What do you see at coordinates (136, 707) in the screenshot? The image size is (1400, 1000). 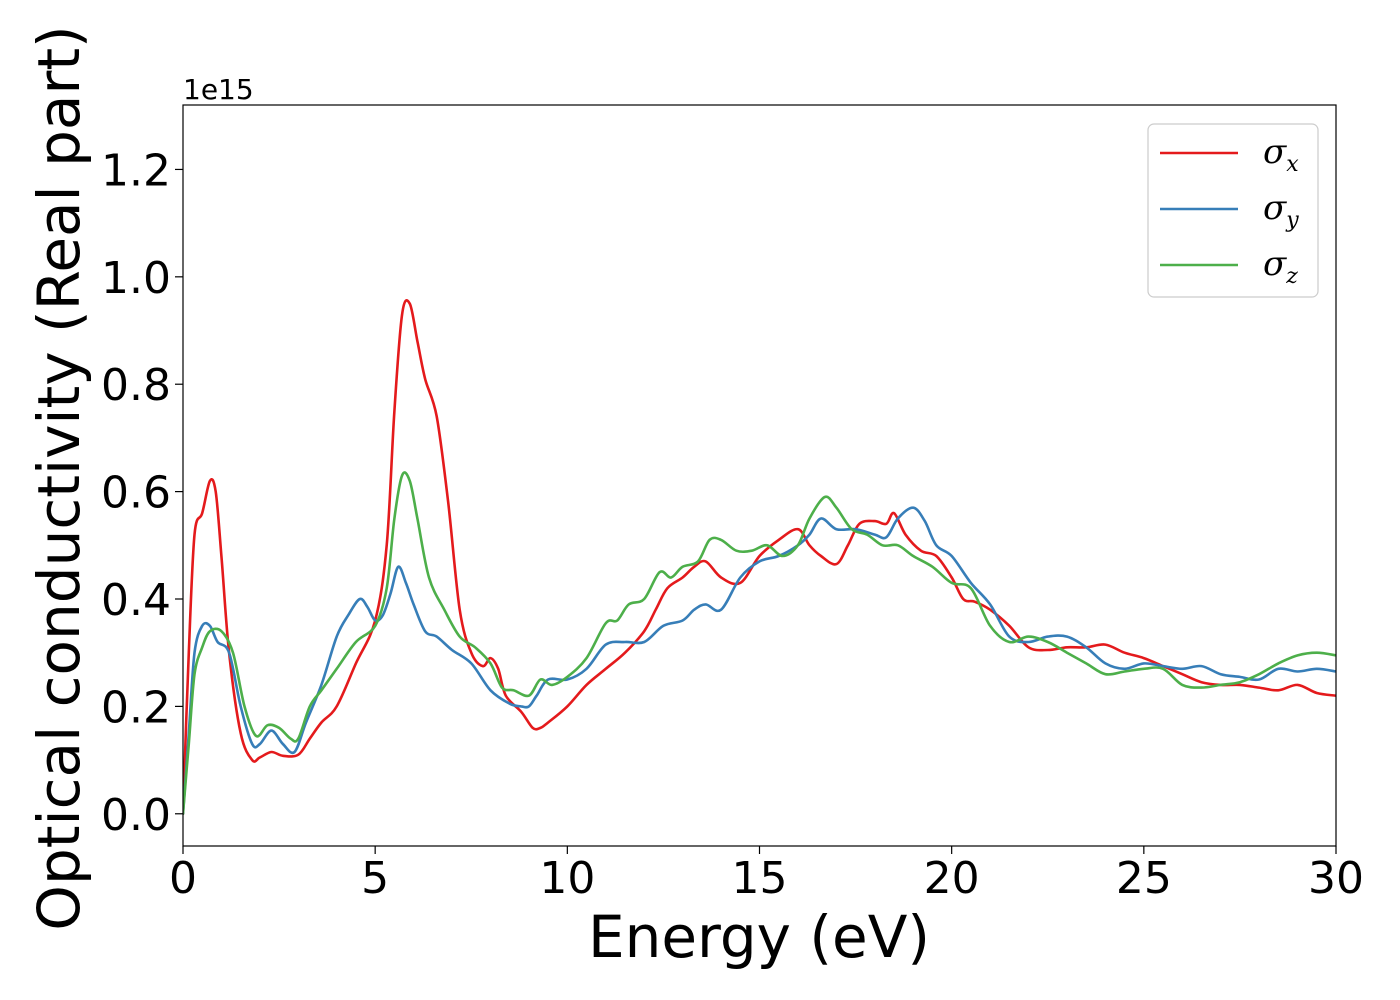 I see `y-tick-label: 0.2` at bounding box center [136, 707].